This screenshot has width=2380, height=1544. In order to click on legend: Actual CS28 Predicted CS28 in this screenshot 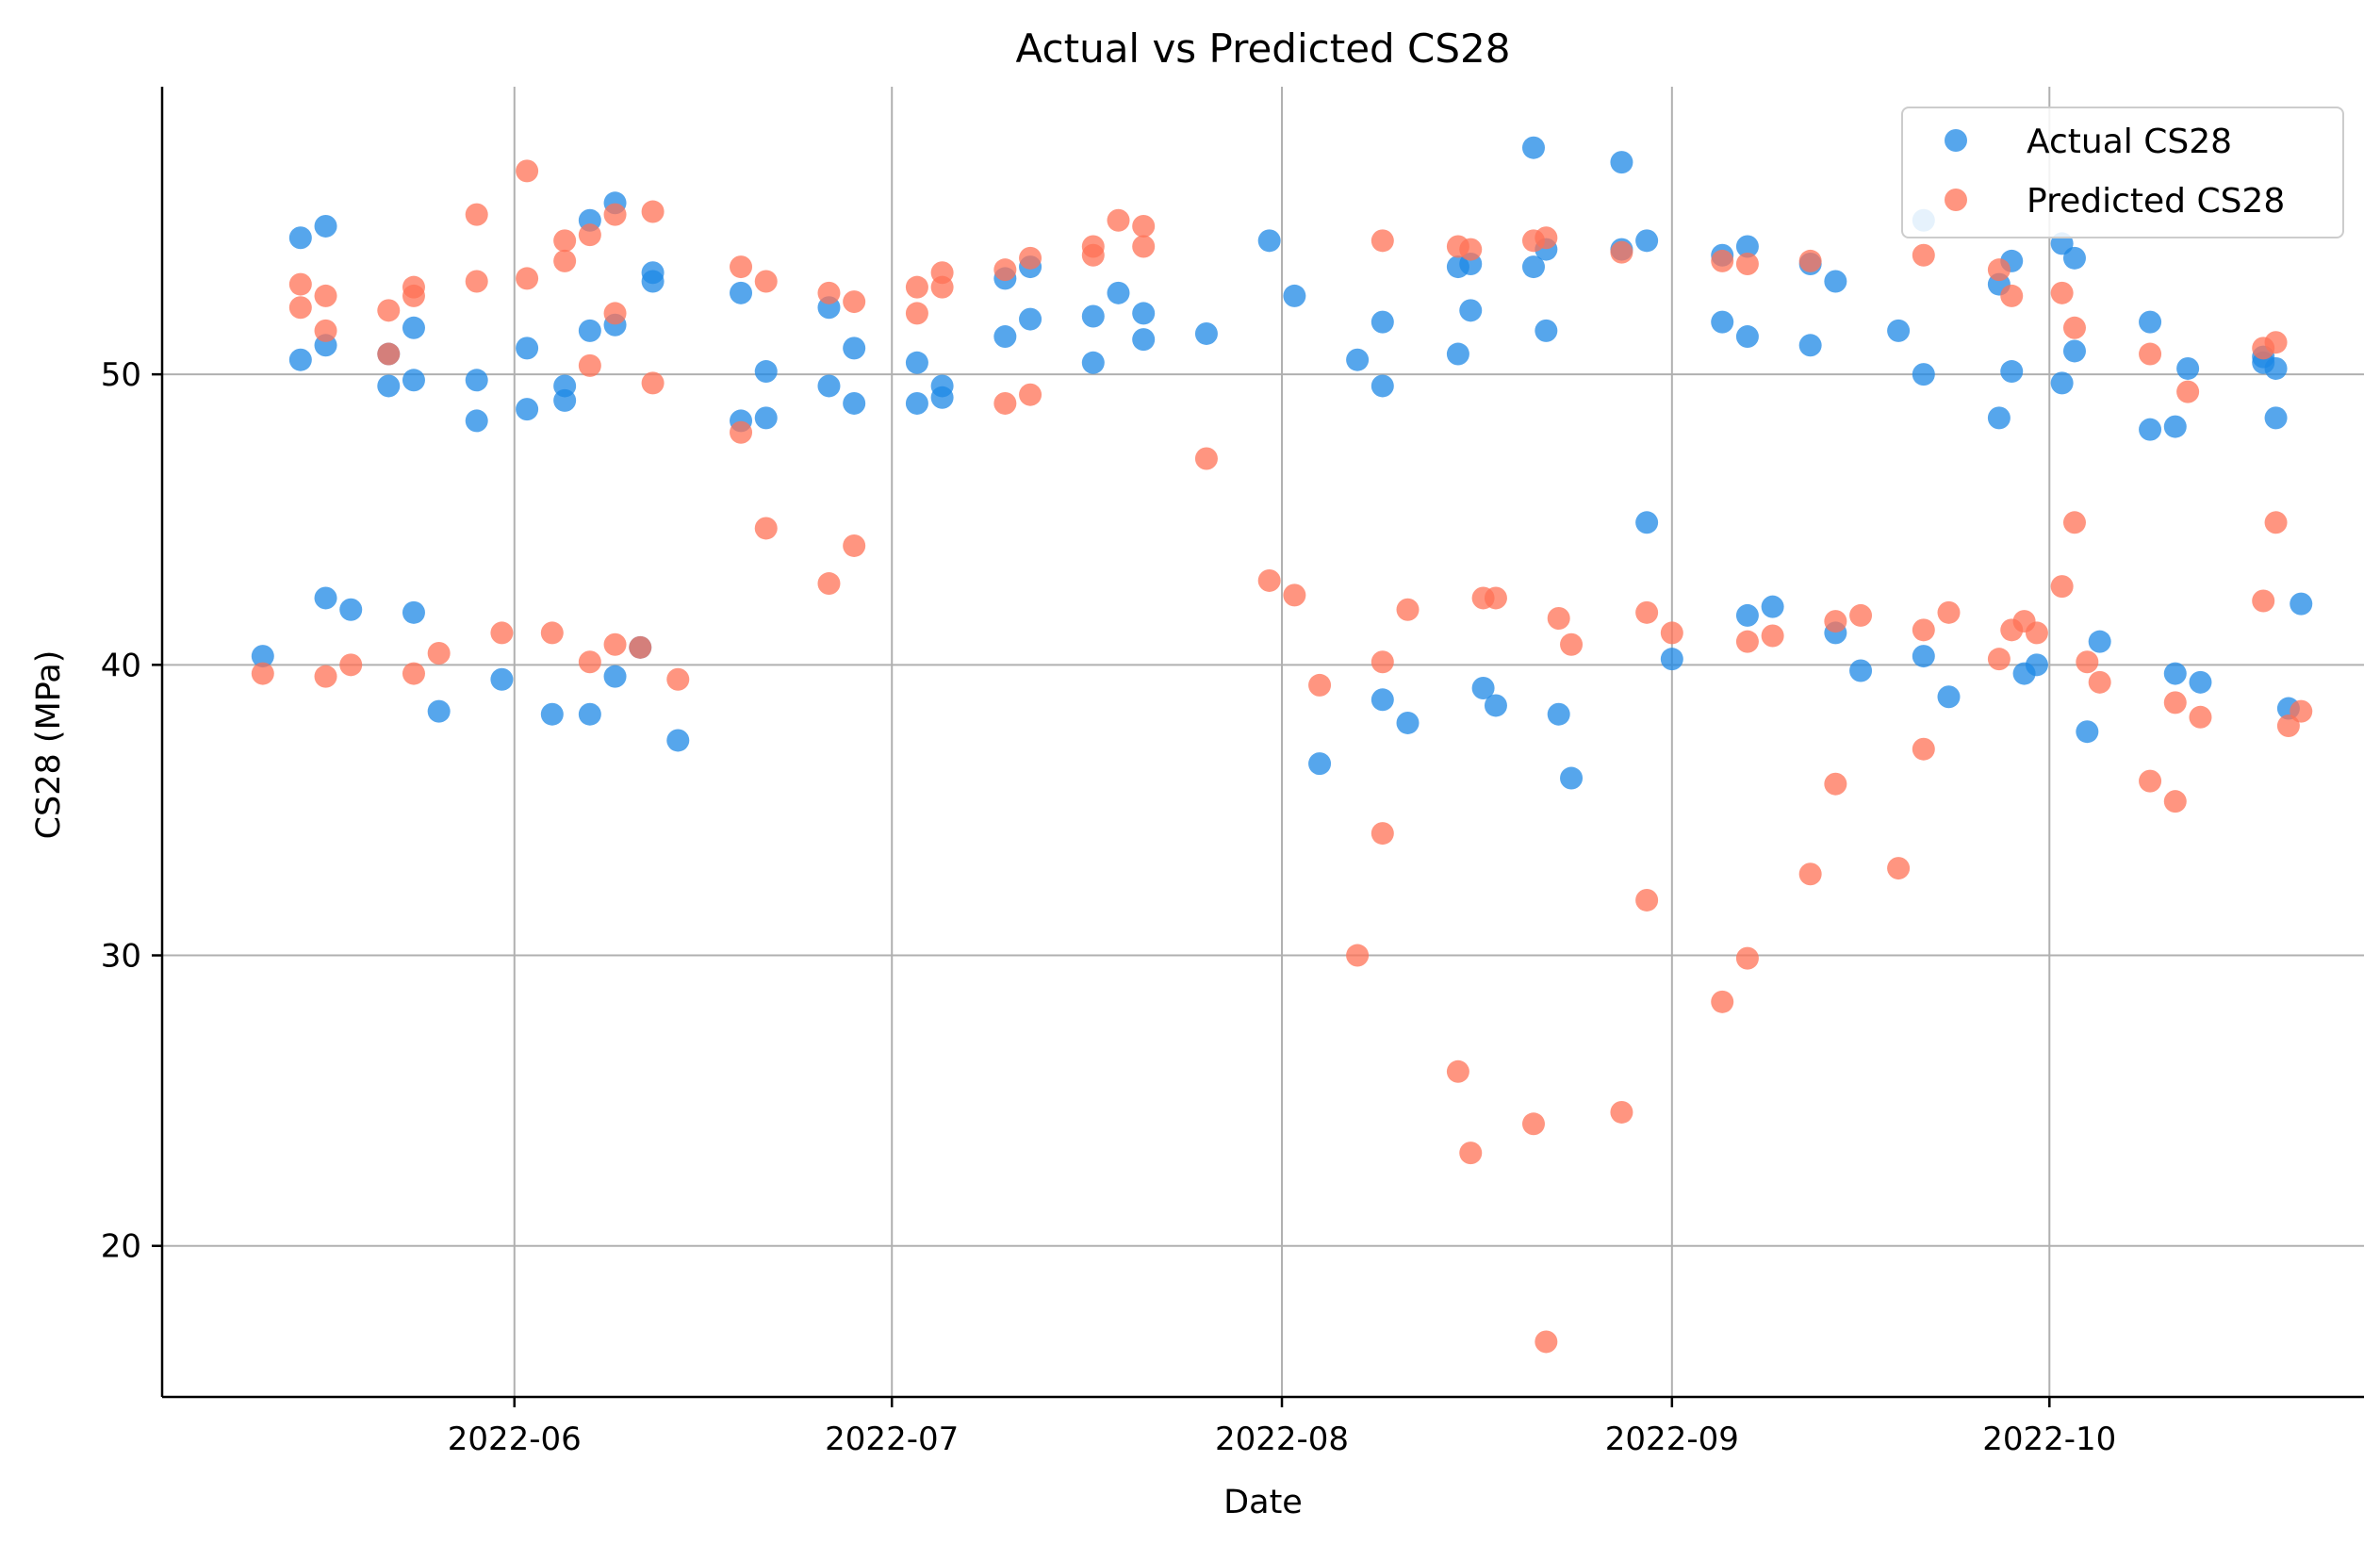, I will do `click(2122, 172)`.